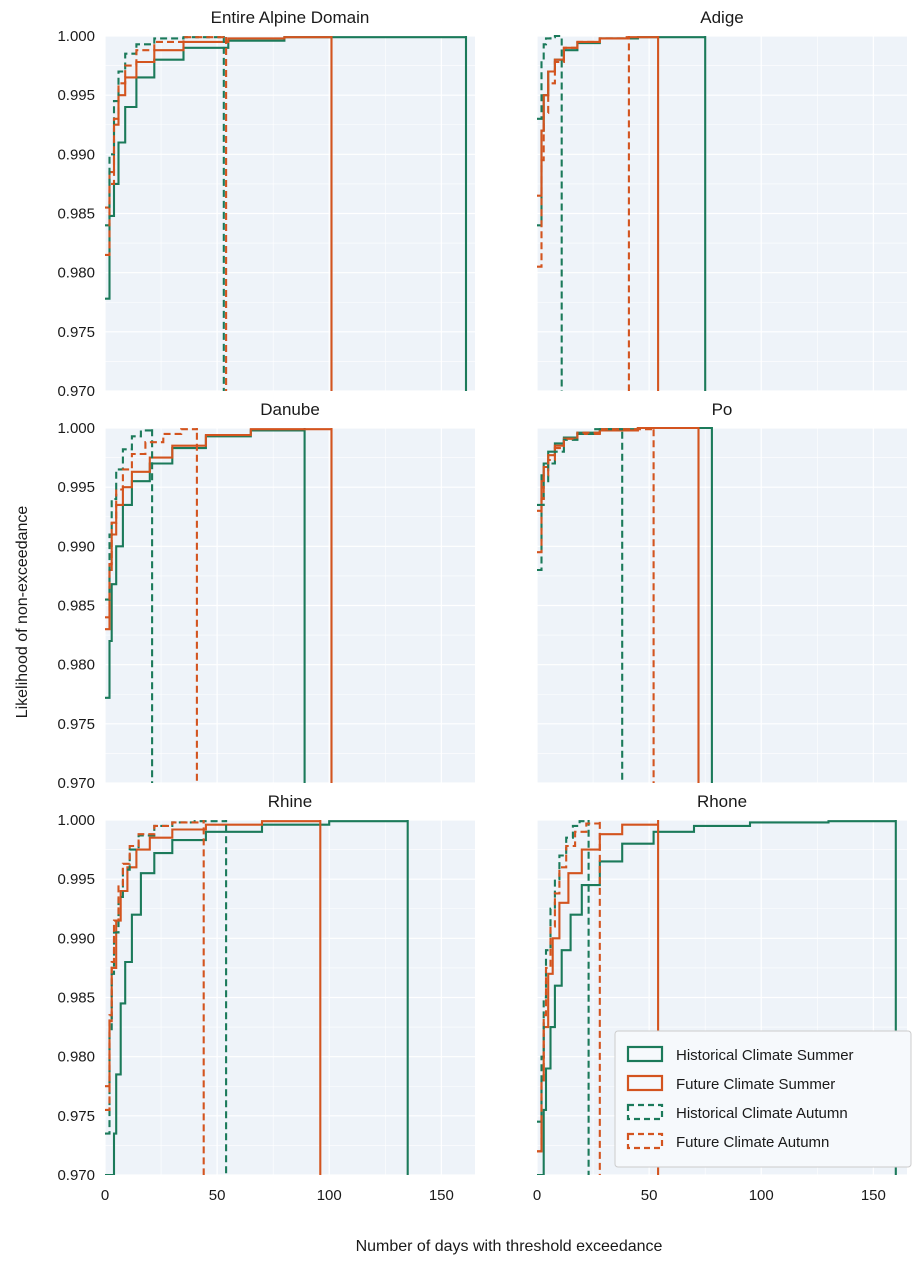 Image resolution: width=918 pixels, height=1271 pixels. I want to click on legend-entry-future-autumn: Future Climate Autumn, so click(727, 1141).